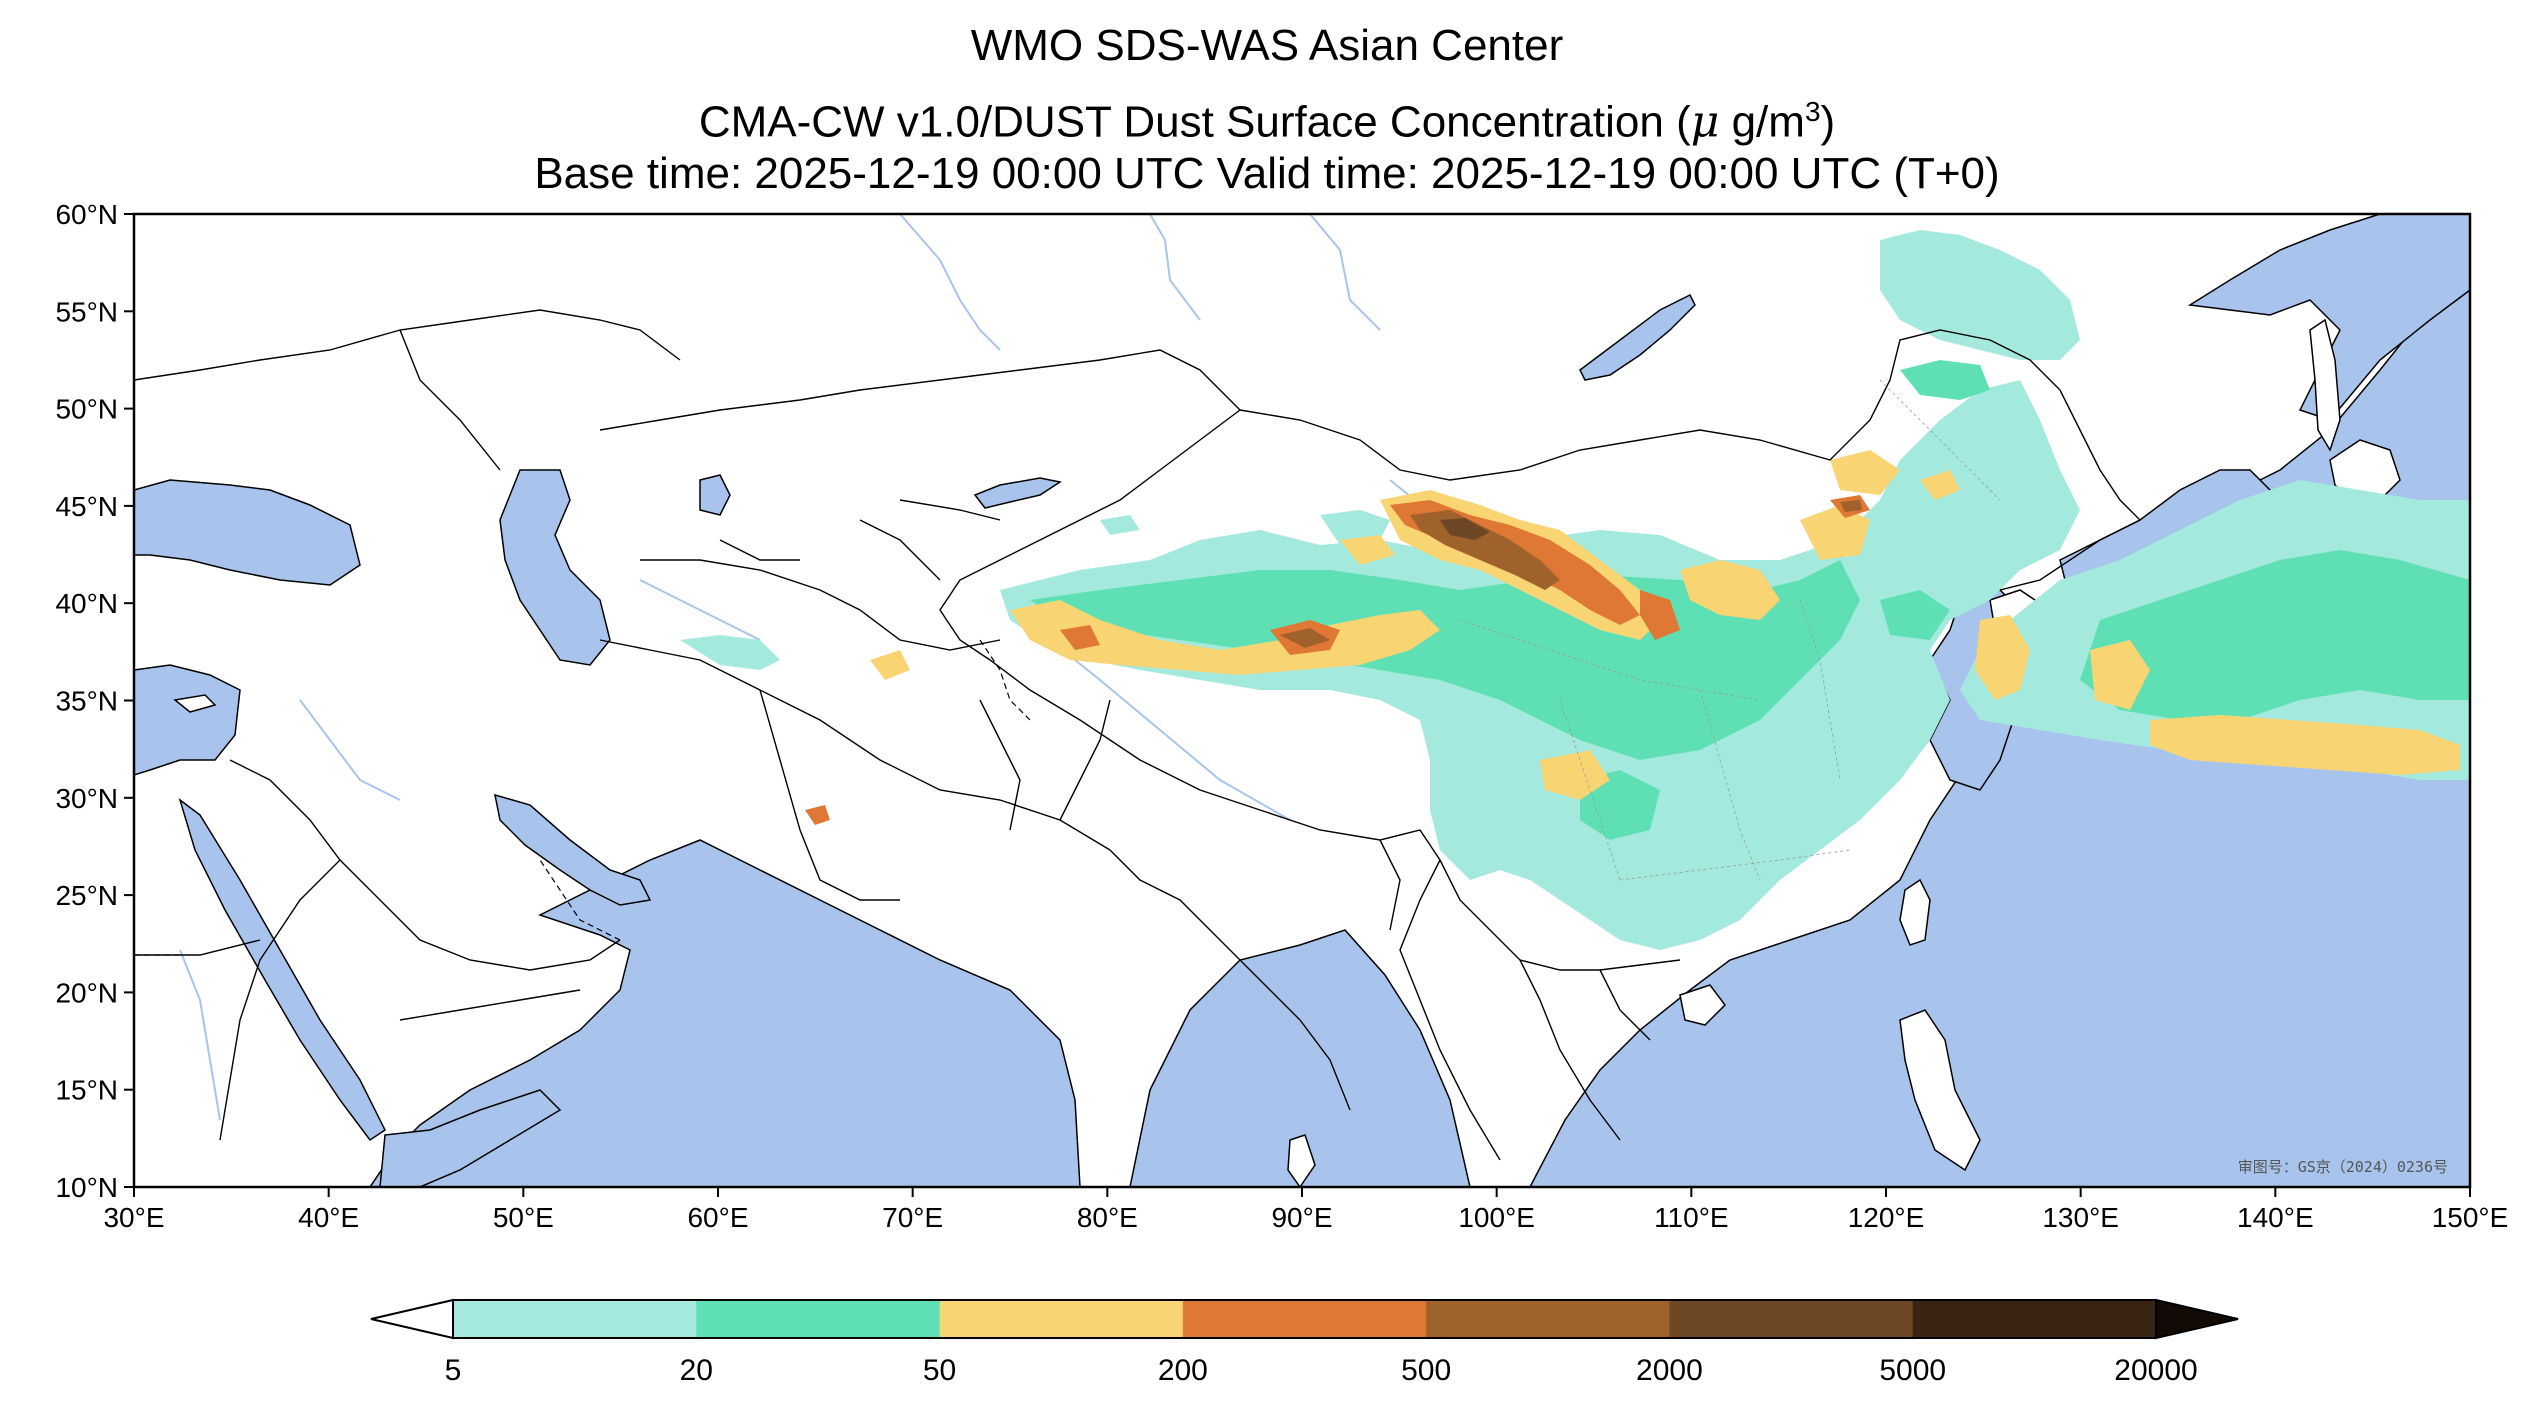  What do you see at coordinates (2470, 1217) in the screenshot?
I see `lon-tick-label: 150°E` at bounding box center [2470, 1217].